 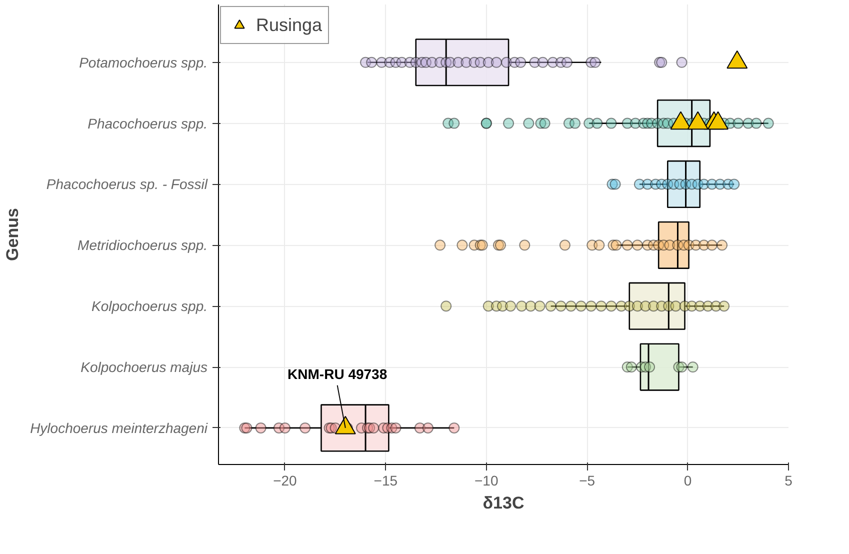 What do you see at coordinates (143, 62) in the screenshot?
I see `y-tick-label: Potamochoerus spp.` at bounding box center [143, 62].